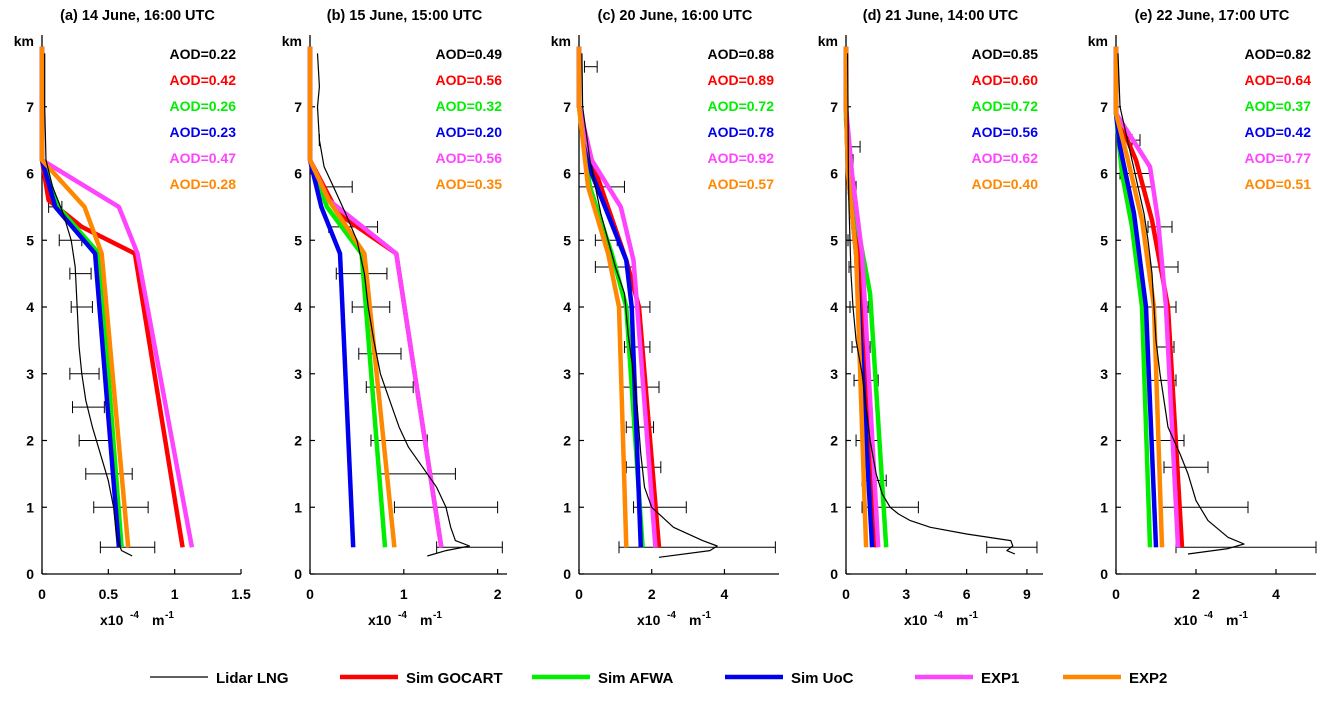 This screenshot has height=716, width=1324. Describe the element at coordinates (967, 594) in the screenshot. I see `x-tick-label: 6` at that location.